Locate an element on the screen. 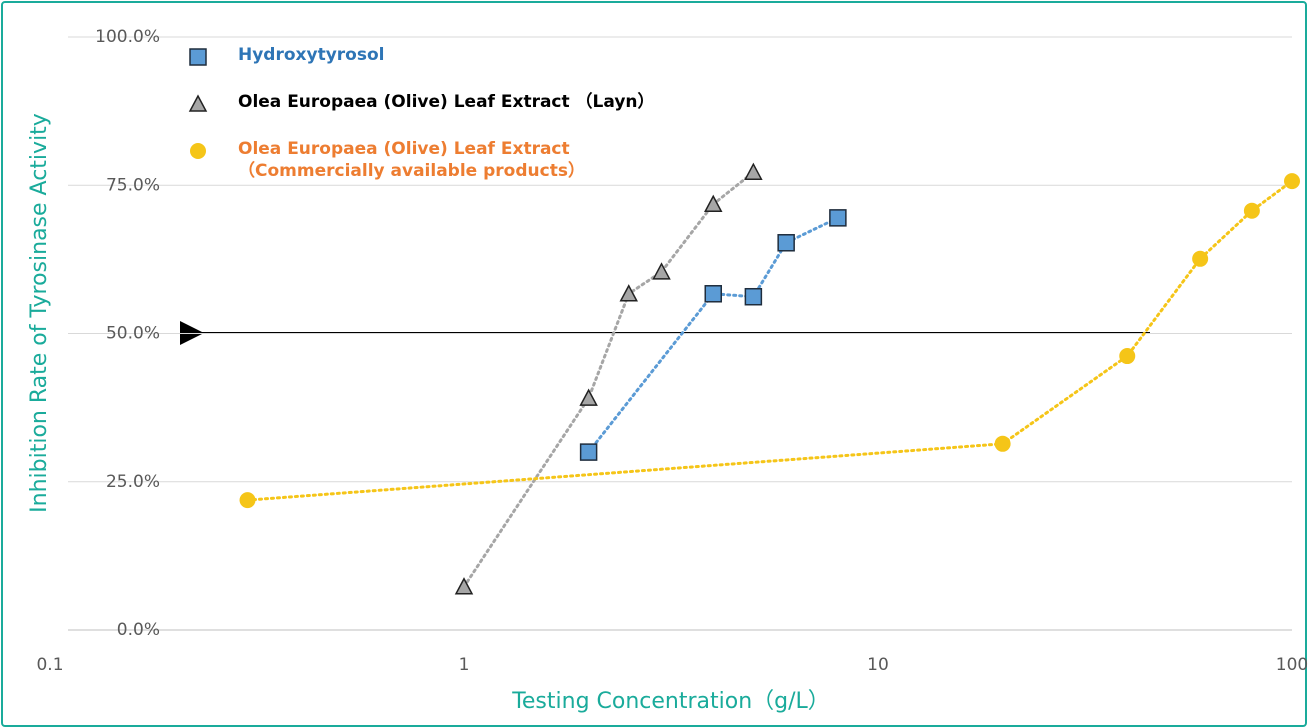  y-tick-label: 75.0% is located at coordinates (133, 185).